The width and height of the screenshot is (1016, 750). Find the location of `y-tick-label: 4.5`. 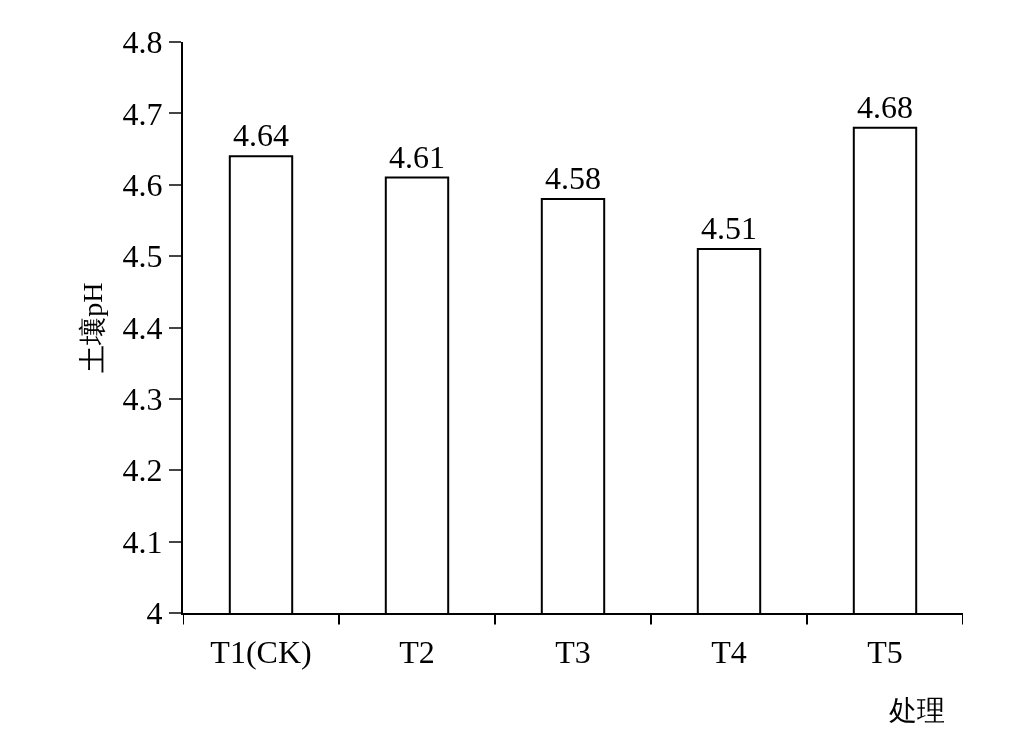

y-tick-label: 4.5 is located at coordinates (142, 256).